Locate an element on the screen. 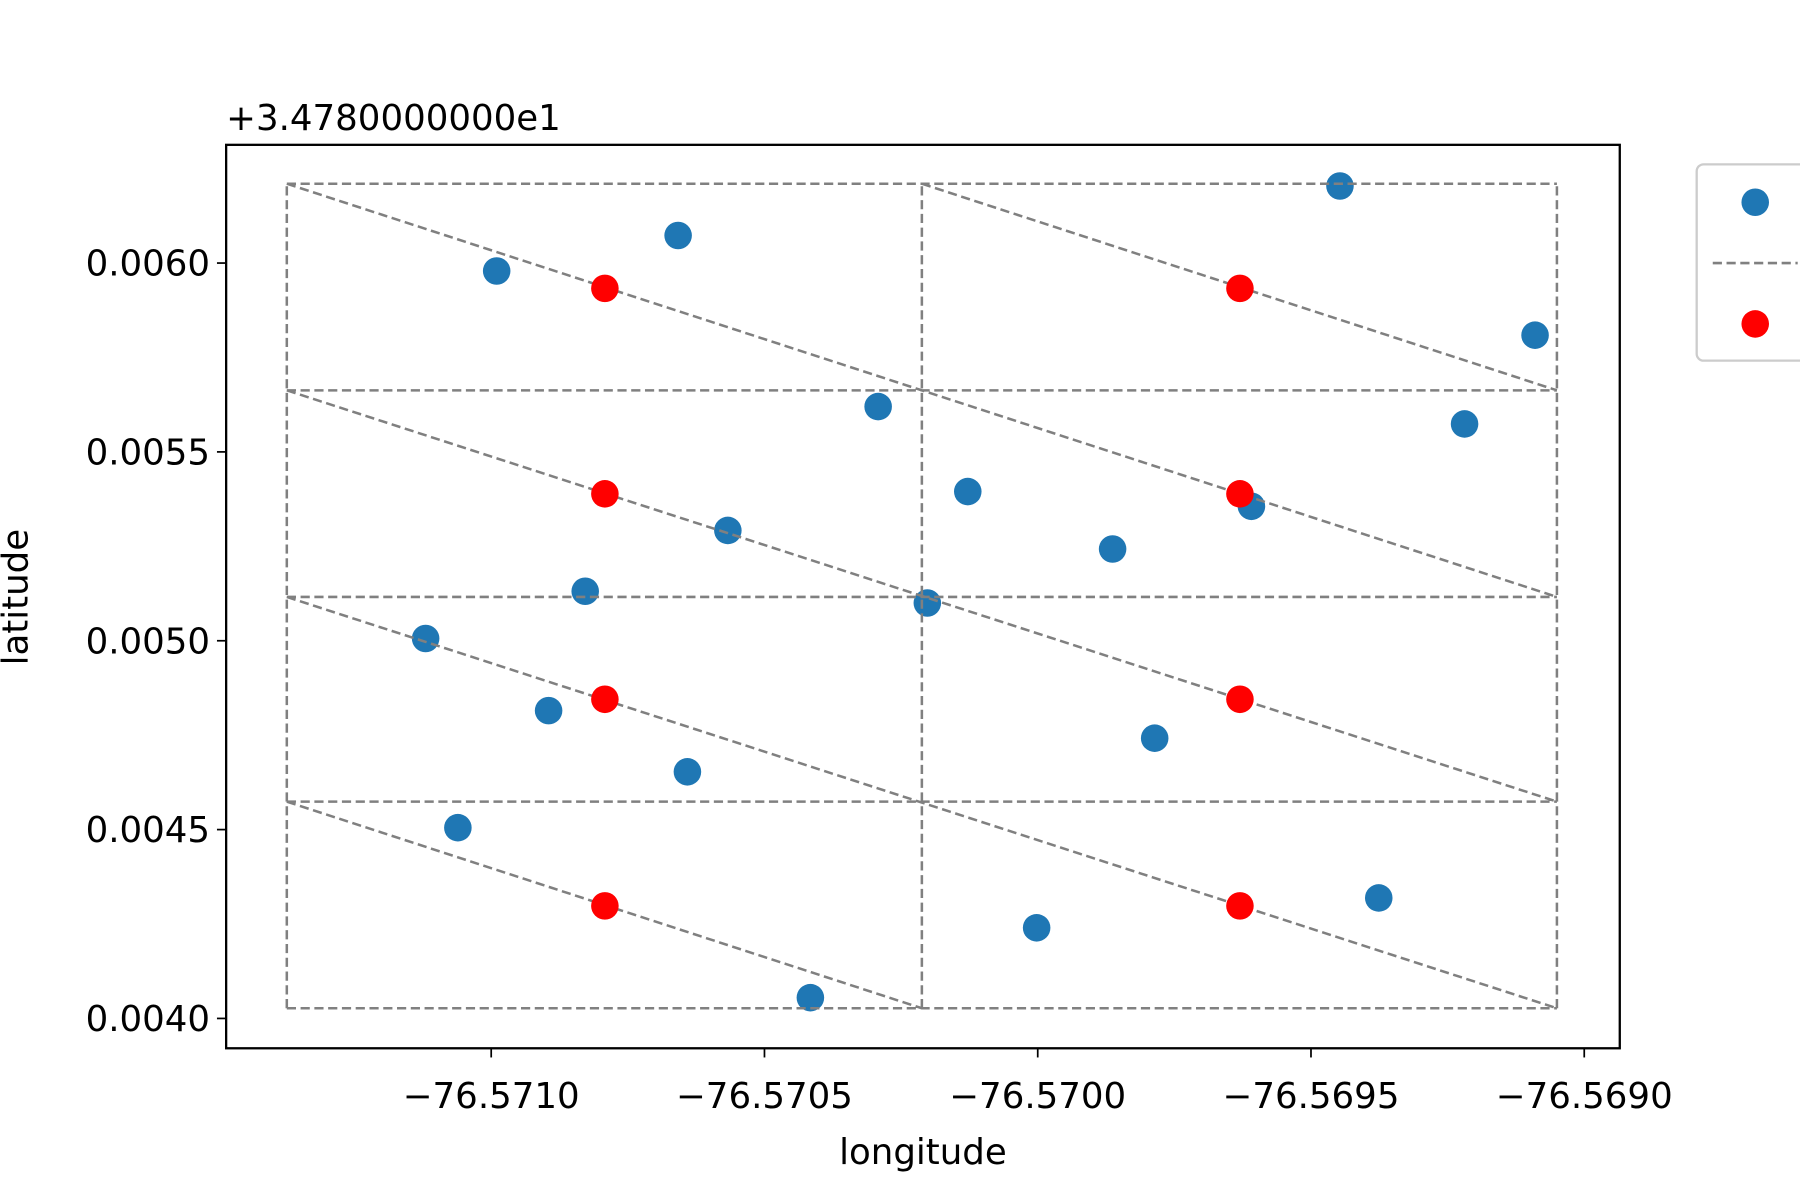  x-tick-label: −76.5690 is located at coordinates (1584, 1096).